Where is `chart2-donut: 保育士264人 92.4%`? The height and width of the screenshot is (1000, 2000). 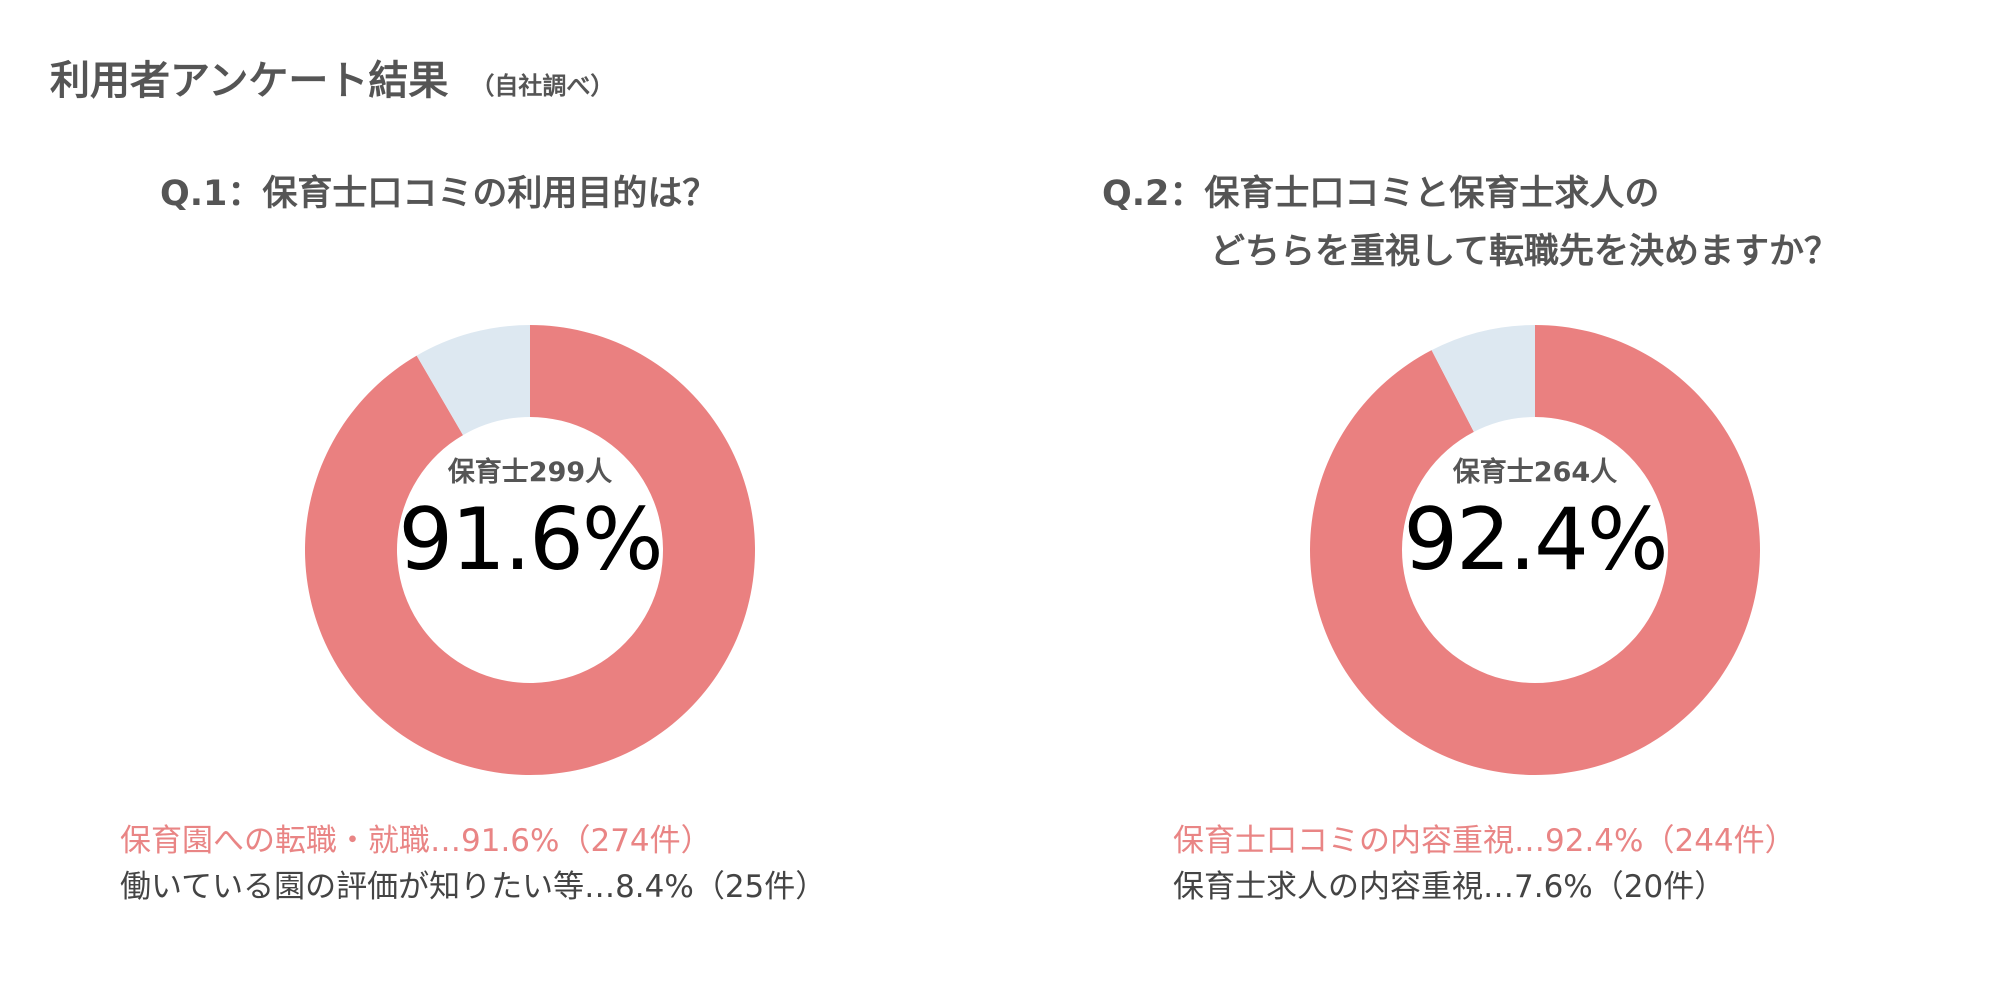 chart2-donut: 保育士264人 92.4% is located at coordinates (1535, 550).